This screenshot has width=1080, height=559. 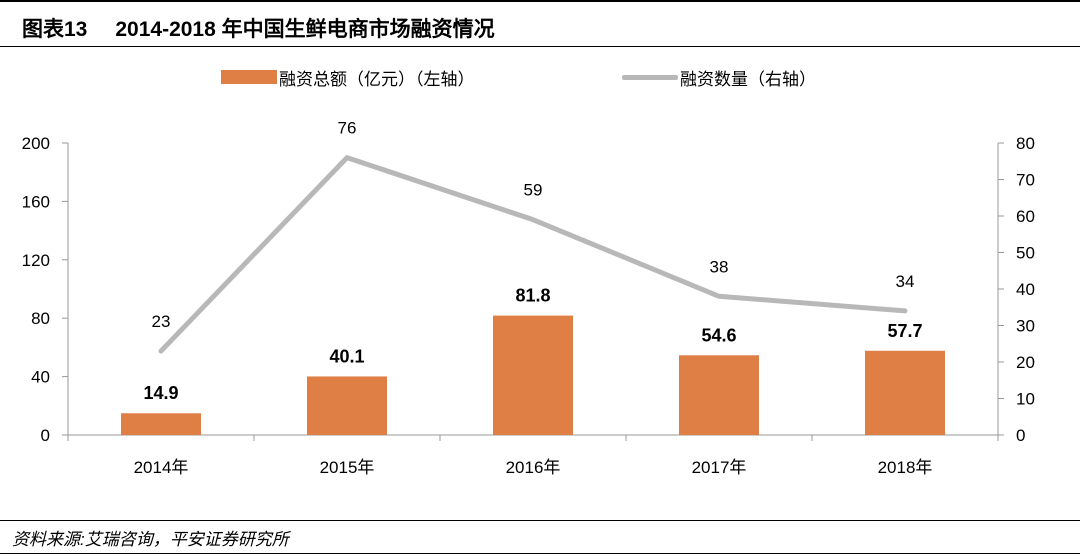 What do you see at coordinates (719, 467) in the screenshot?
I see `x-axis-tick-label: 2017年` at bounding box center [719, 467].